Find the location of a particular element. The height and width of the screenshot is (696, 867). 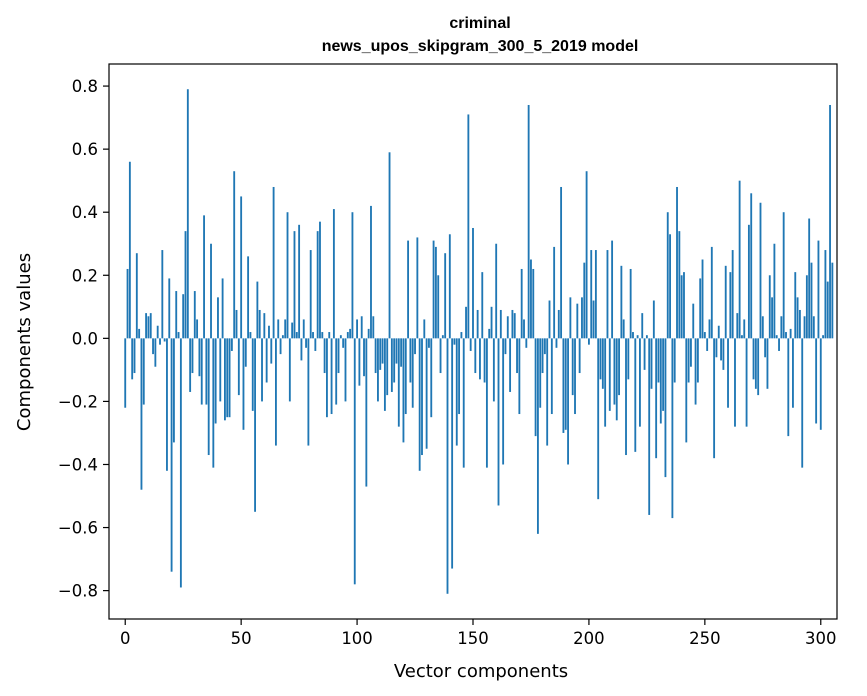

chart-title-line-2: news_upos_skipgram_300_5_2019 model is located at coordinates (480, 46).